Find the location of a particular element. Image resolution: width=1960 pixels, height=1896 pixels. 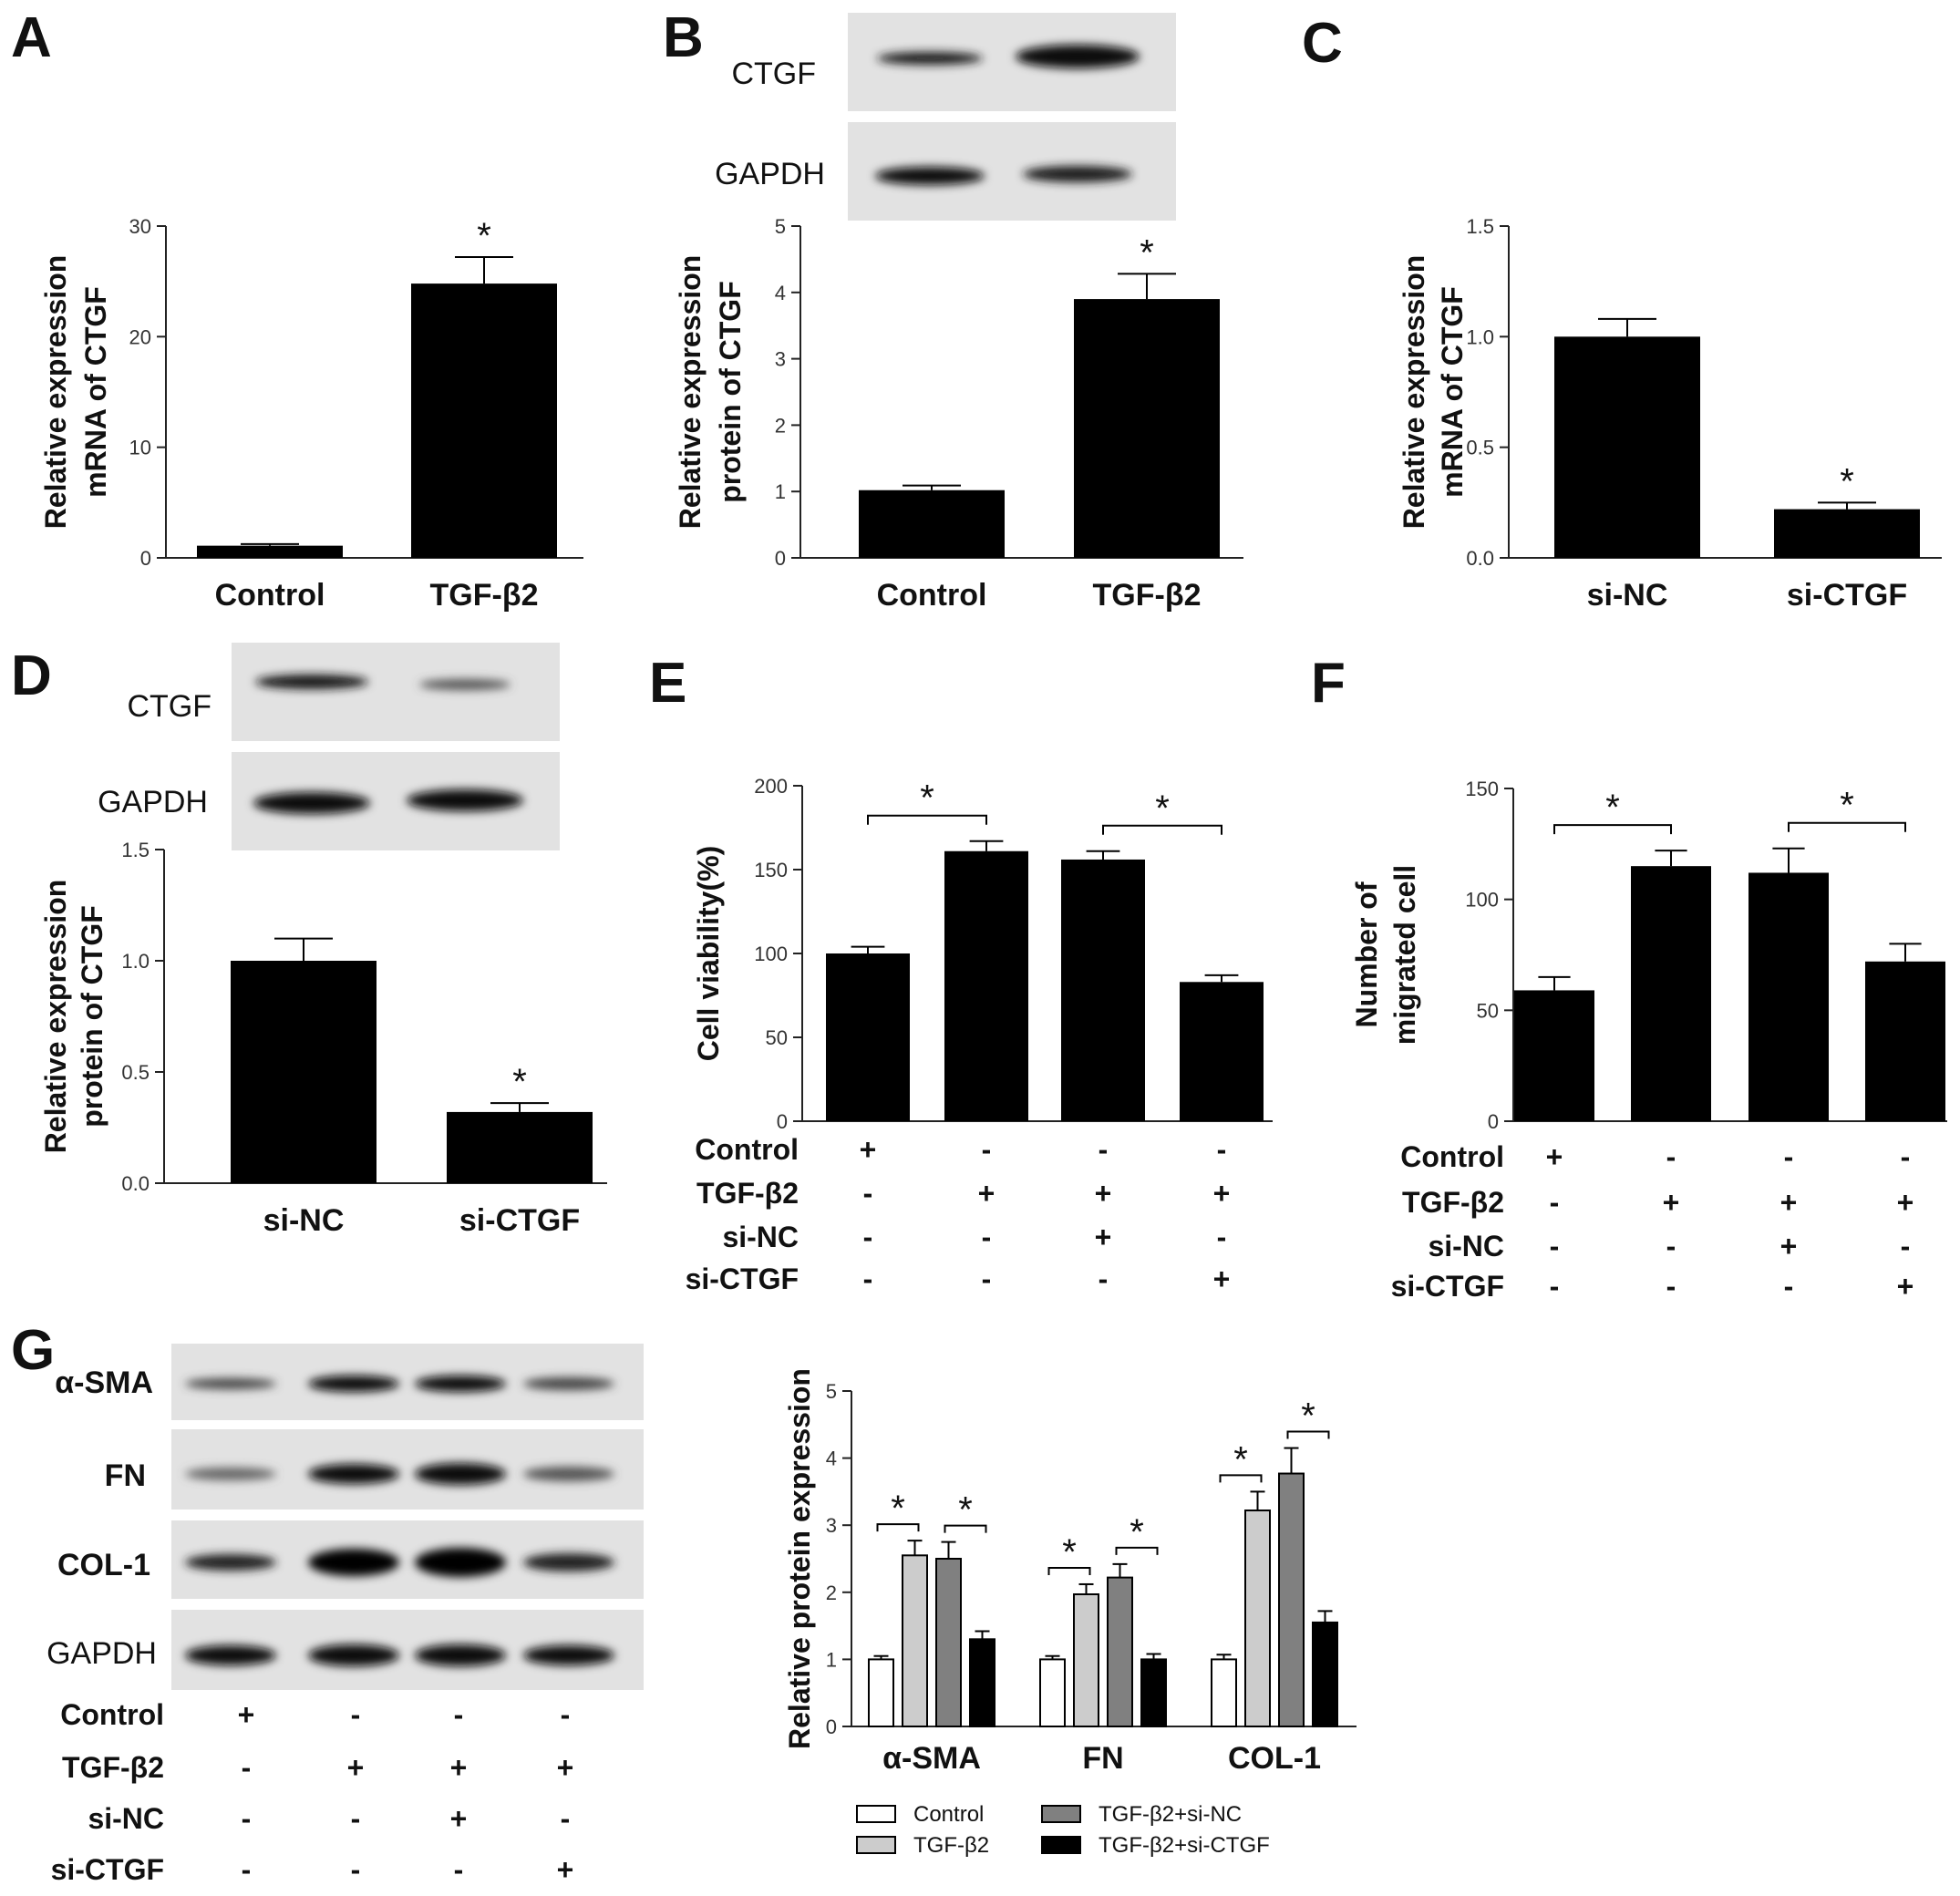

blot-g-label-asma: α-SMA is located at coordinates (104, 1382).